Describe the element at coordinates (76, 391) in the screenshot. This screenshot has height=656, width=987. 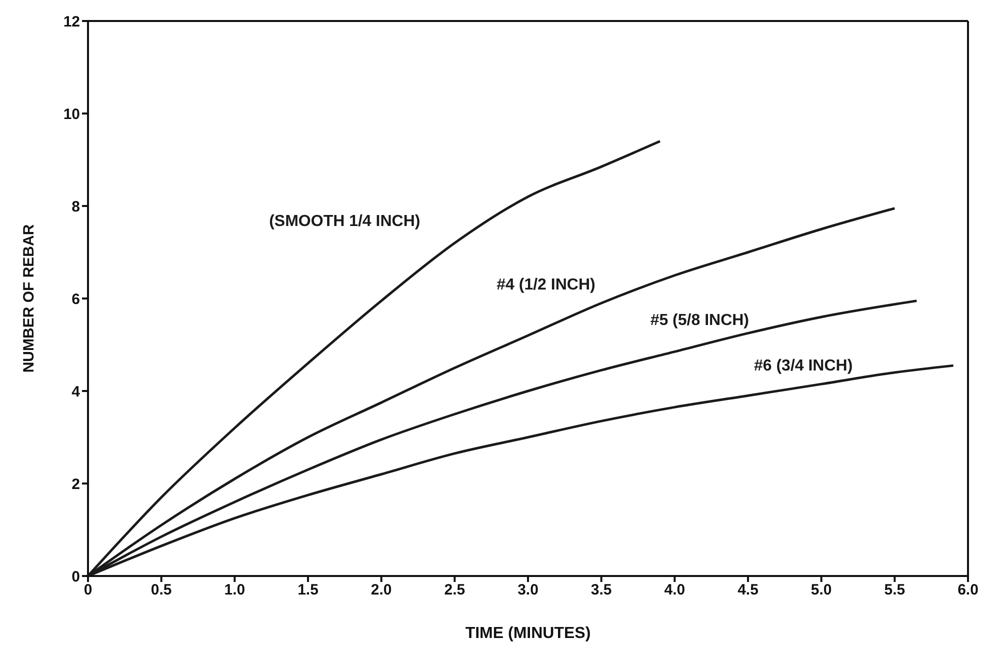
I see `y-tick-label: 4` at that location.